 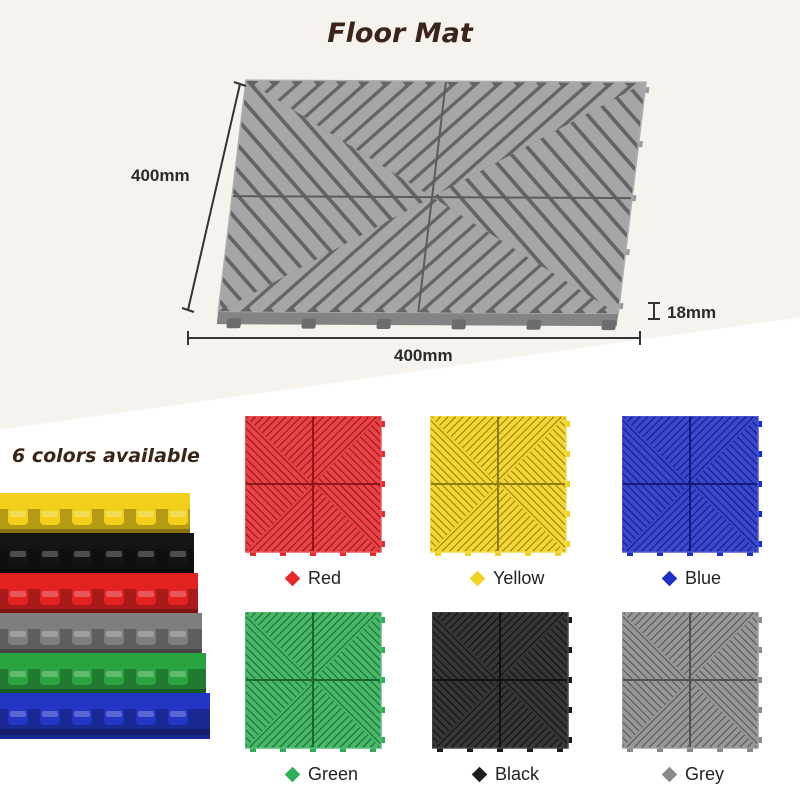 I want to click on stacked-tiles-image, so click(x=105, y=616).